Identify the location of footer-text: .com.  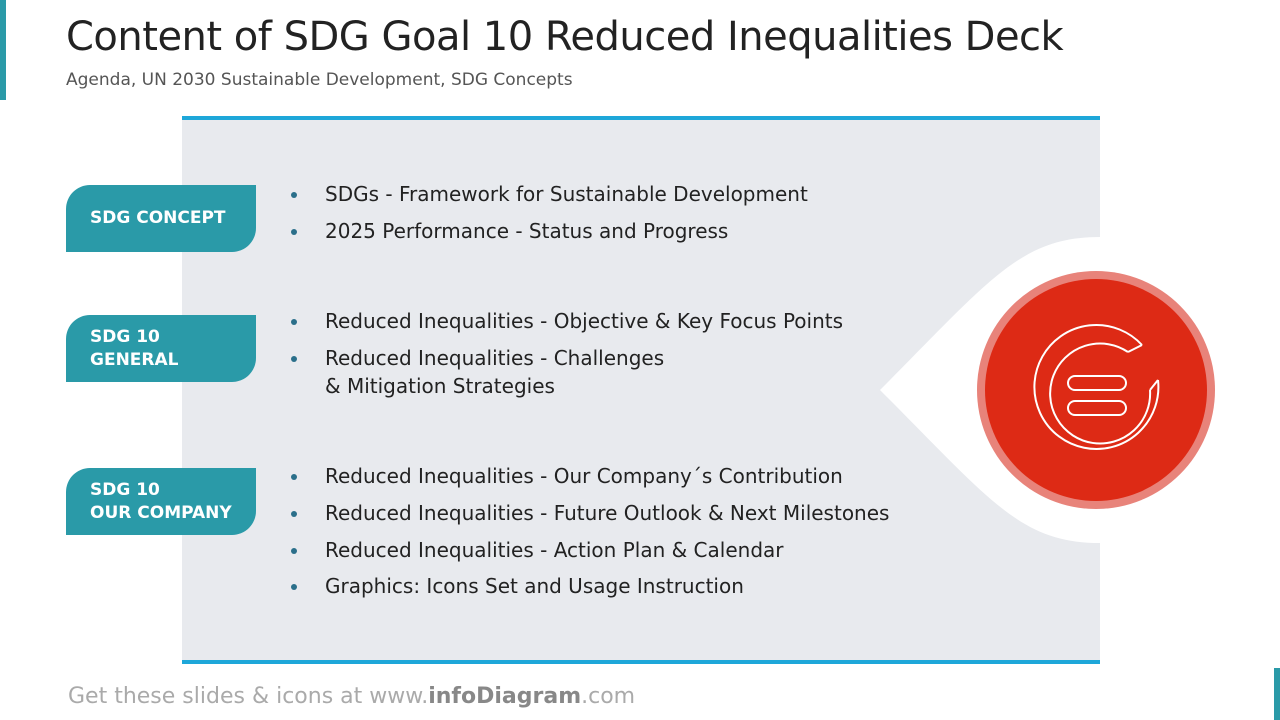
(608, 696).